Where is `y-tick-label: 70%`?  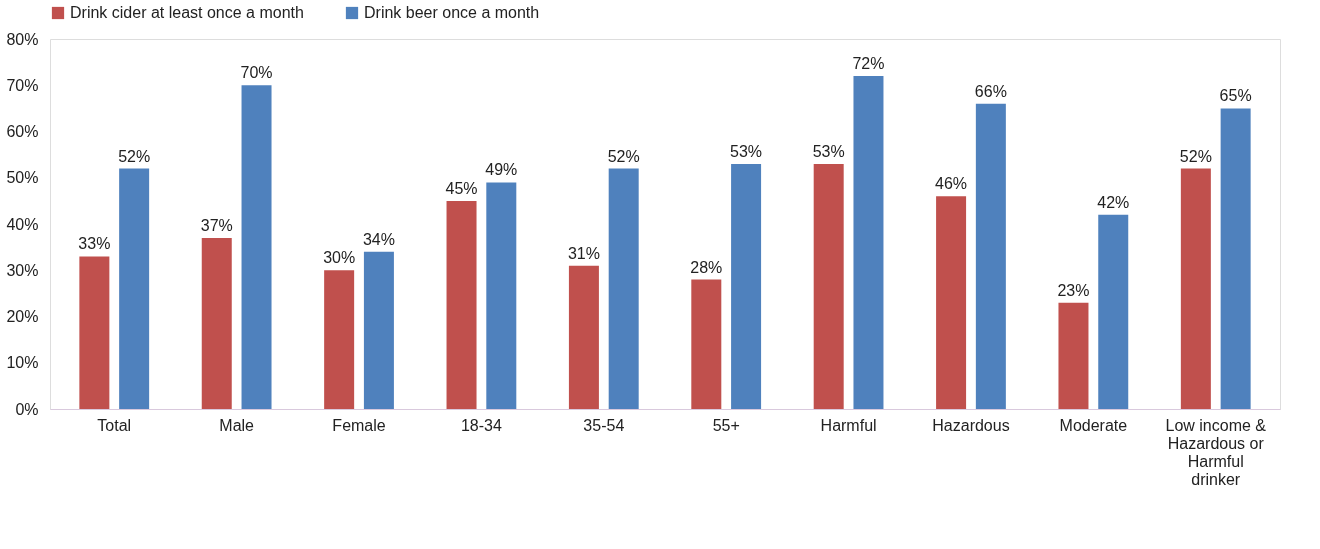 y-tick-label: 70% is located at coordinates (22, 85).